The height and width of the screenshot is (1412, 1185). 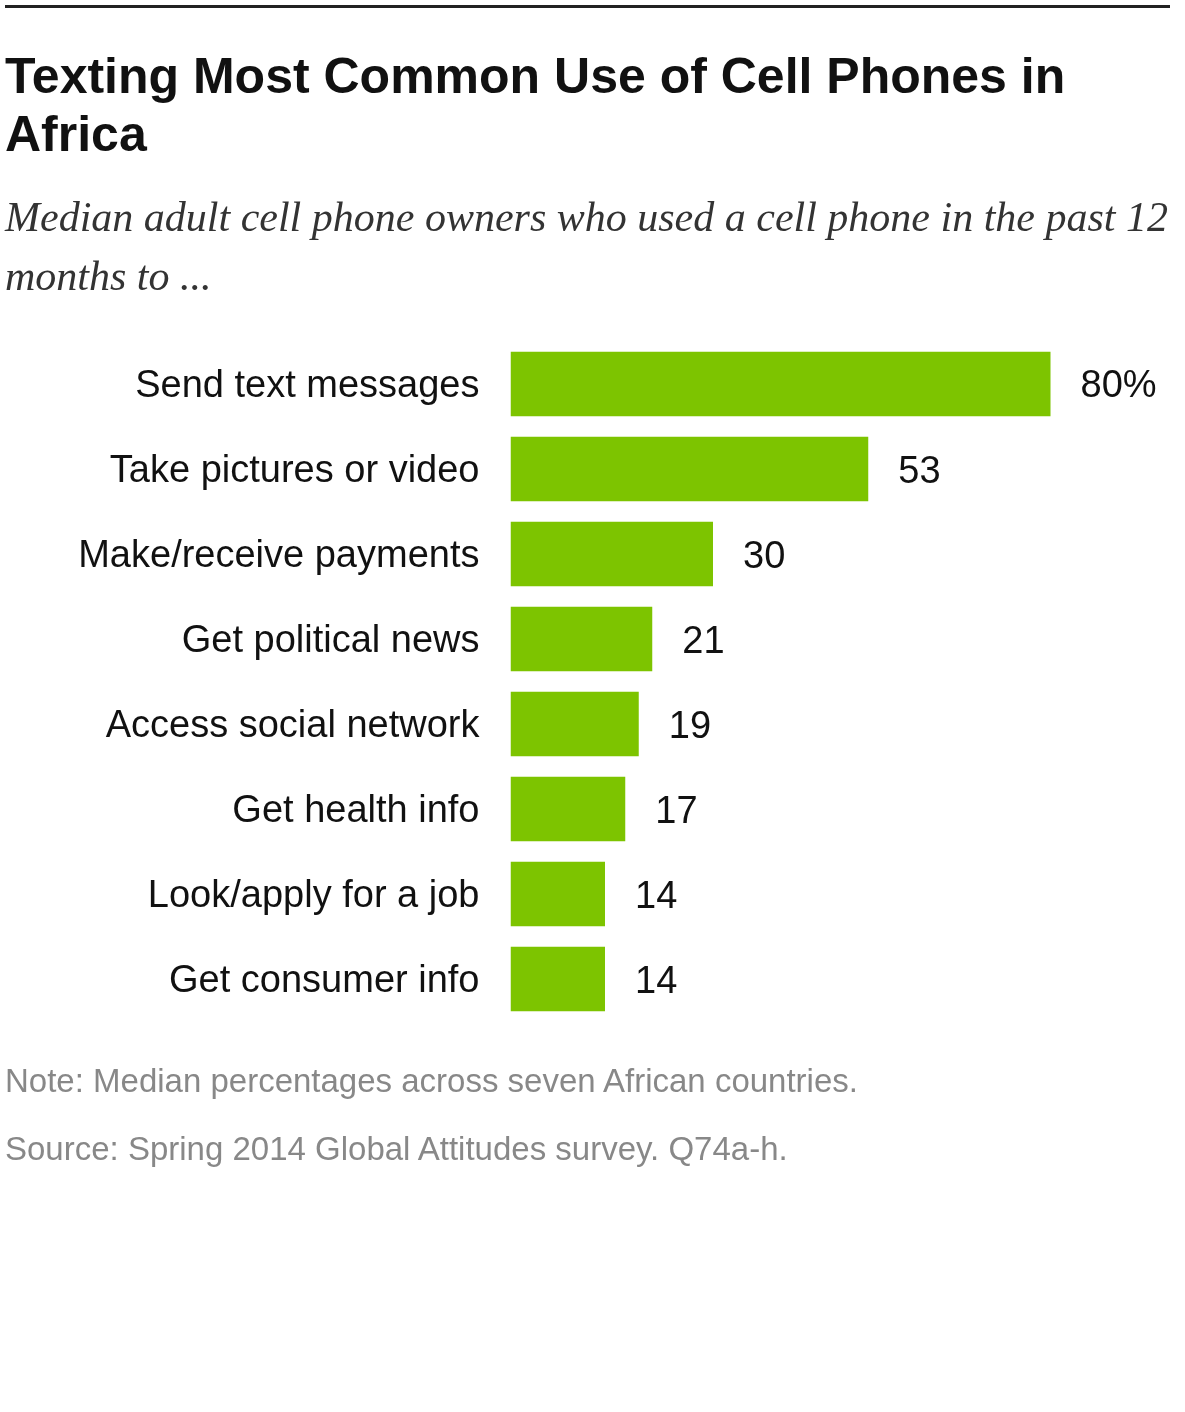 I want to click on y-tick-label: Take pictures or video, so click(x=294, y=468).